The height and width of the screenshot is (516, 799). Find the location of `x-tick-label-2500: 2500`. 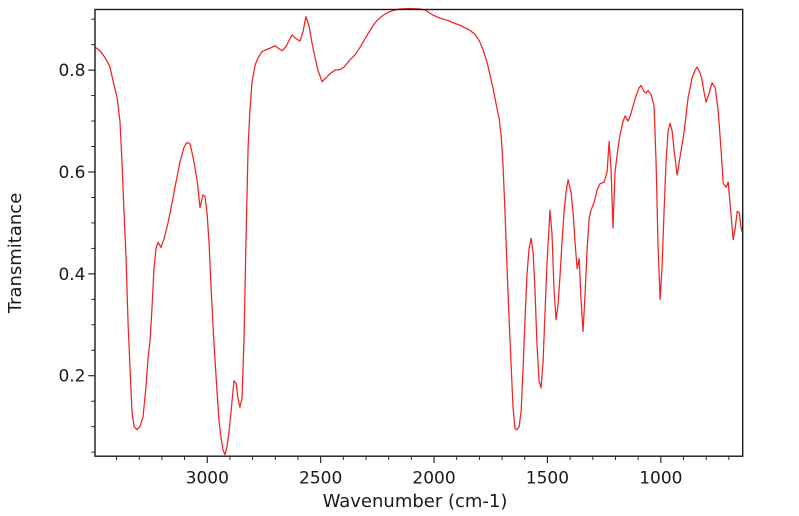

x-tick-label-2500: 2500 is located at coordinates (320, 479).